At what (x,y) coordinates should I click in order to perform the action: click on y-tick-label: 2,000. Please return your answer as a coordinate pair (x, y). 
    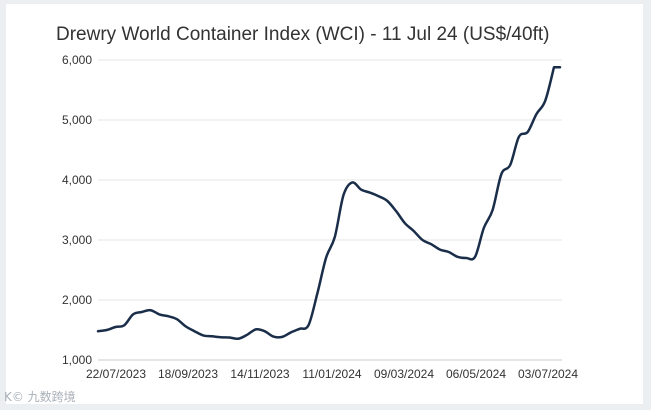
    Looking at the image, I should click on (77, 300).